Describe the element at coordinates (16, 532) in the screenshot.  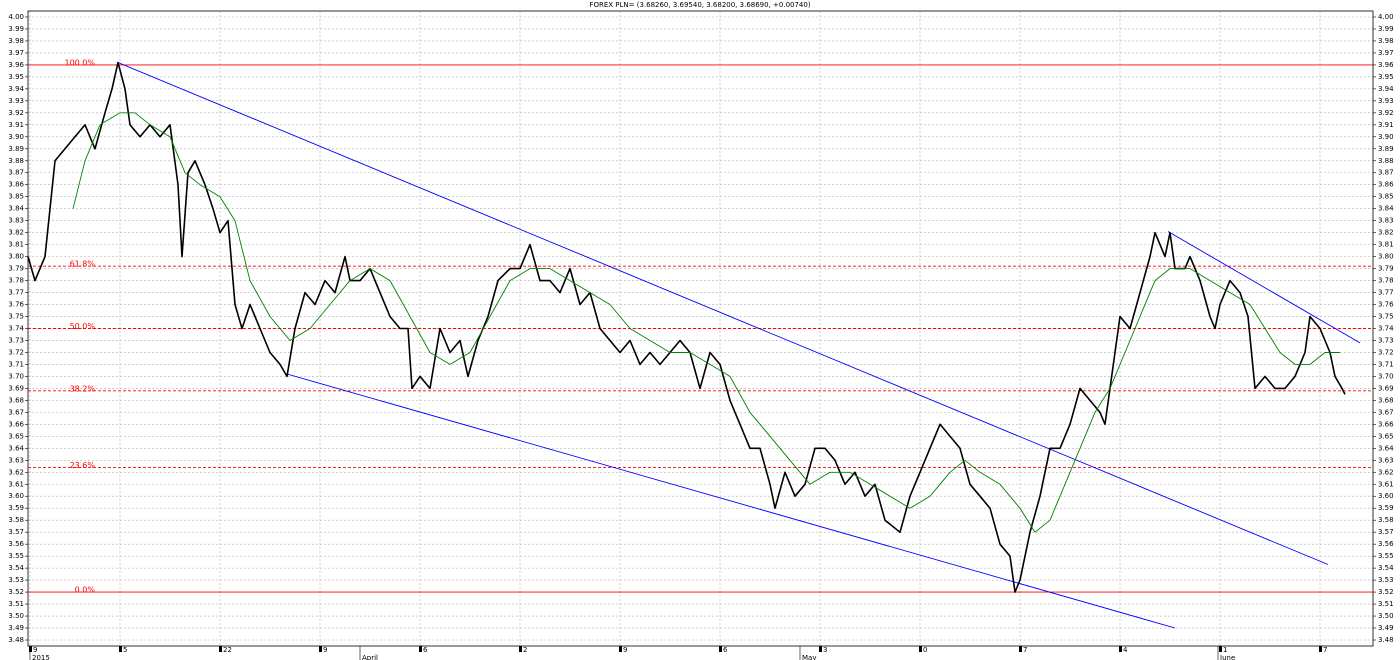
I see `y-tick-label: 3.57` at that location.